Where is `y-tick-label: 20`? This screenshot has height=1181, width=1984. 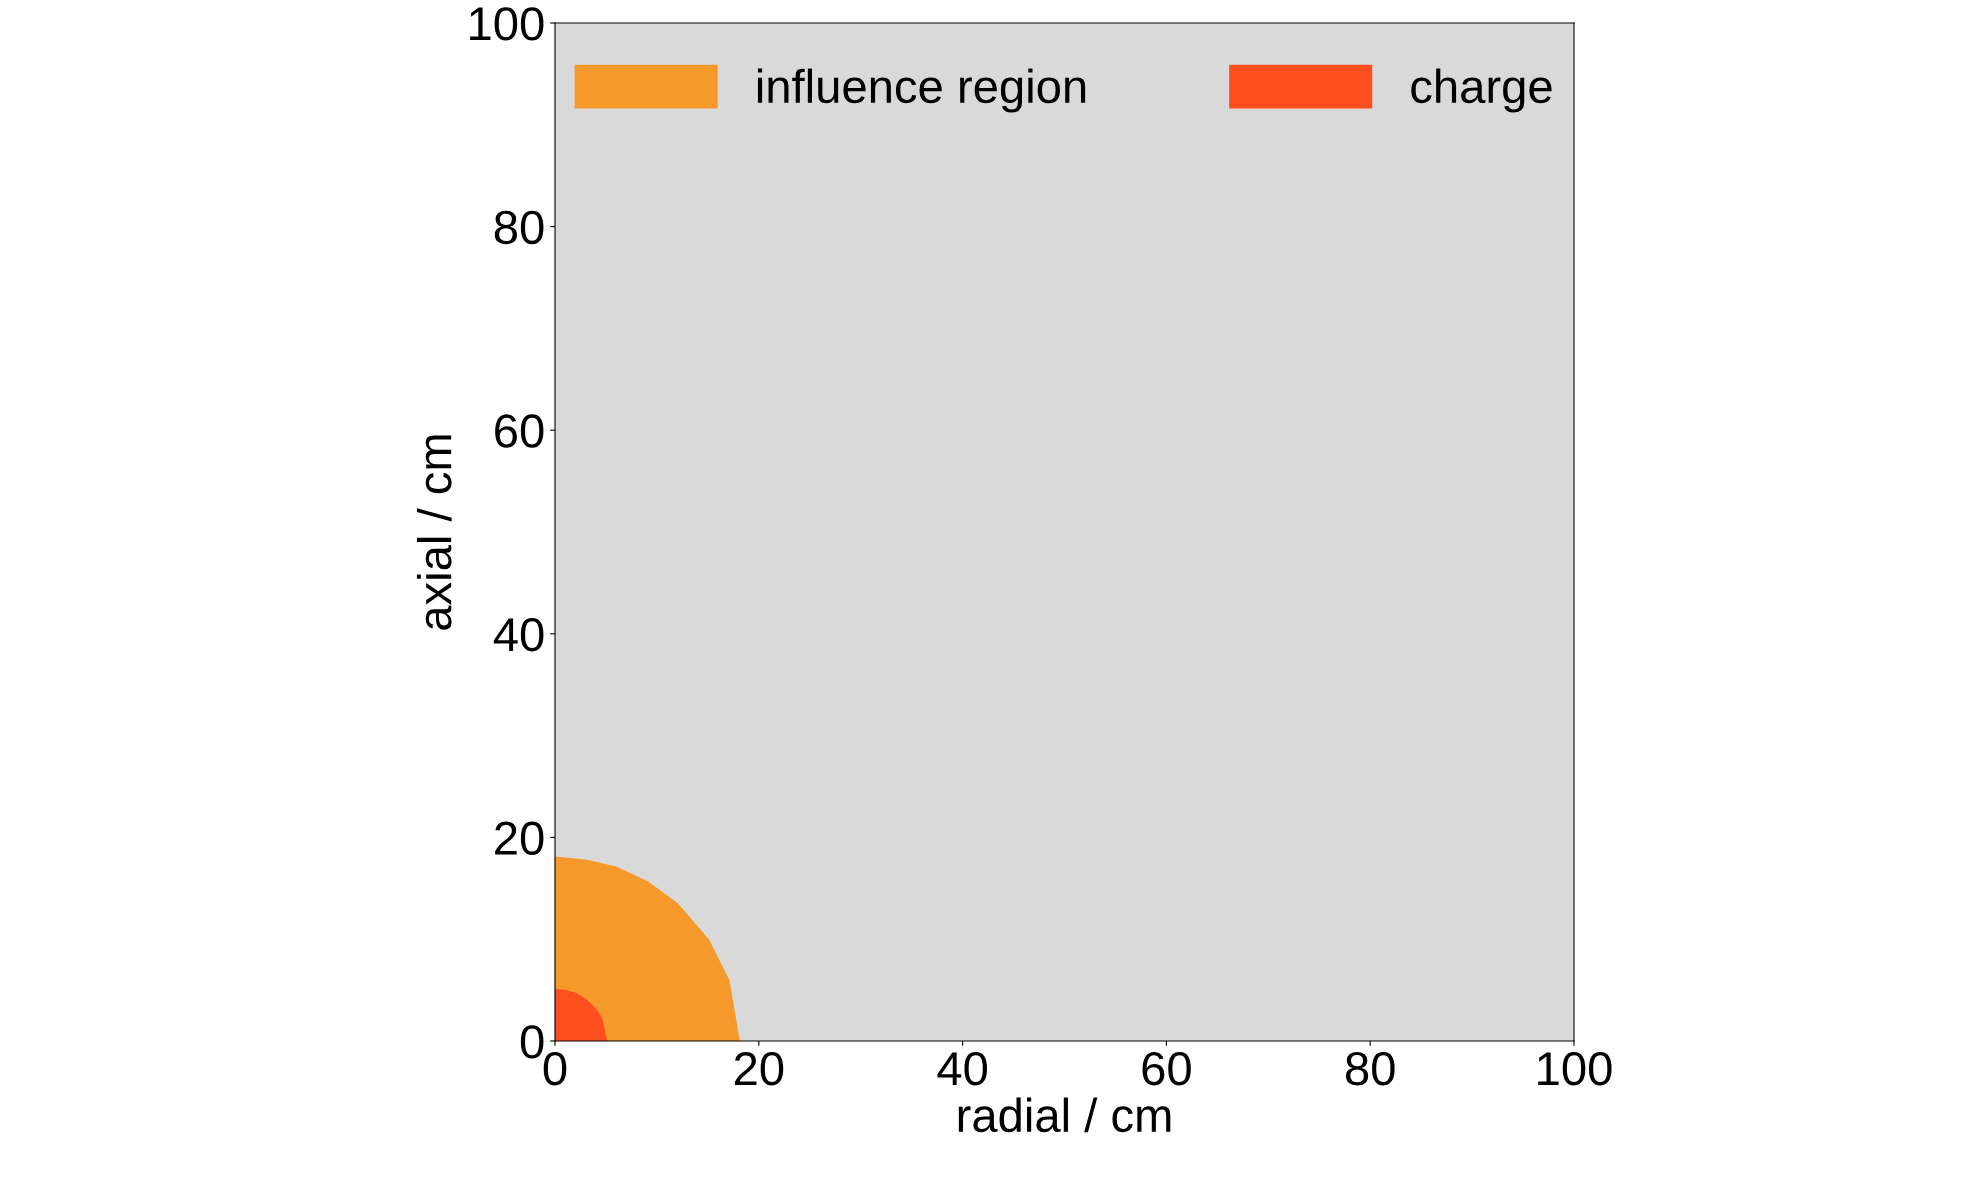 y-tick-label: 20 is located at coordinates (519, 838).